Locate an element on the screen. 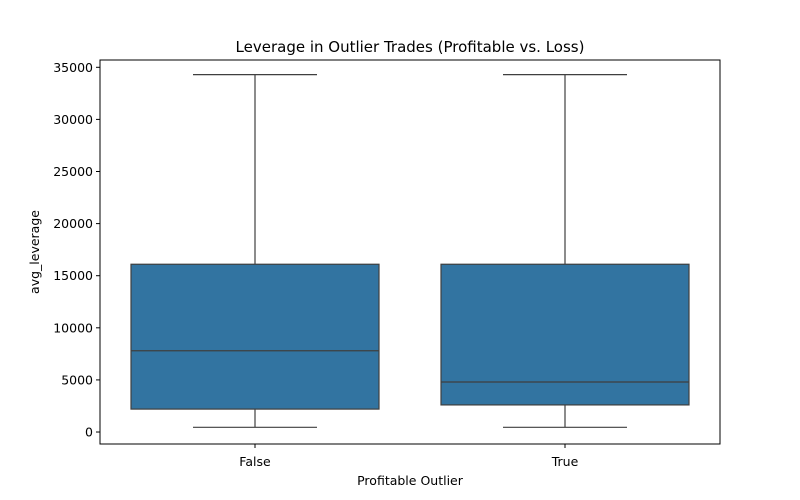  y-tick-label: 15000 is located at coordinates (73, 275).